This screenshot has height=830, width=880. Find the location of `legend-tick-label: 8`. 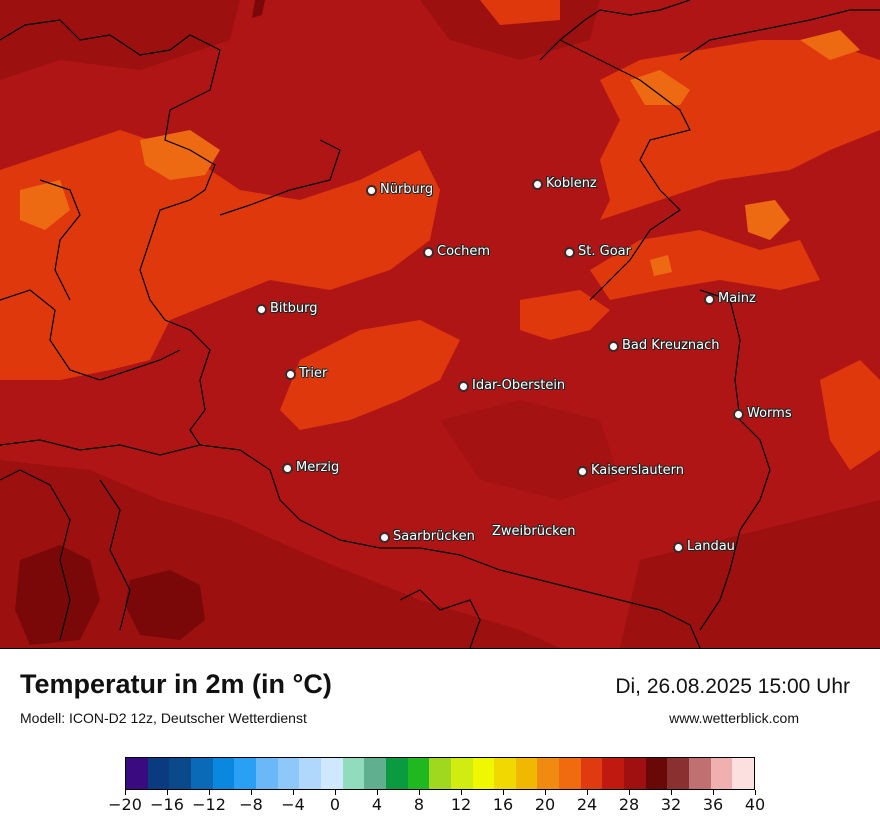

legend-tick-label: 8 is located at coordinates (419, 804).